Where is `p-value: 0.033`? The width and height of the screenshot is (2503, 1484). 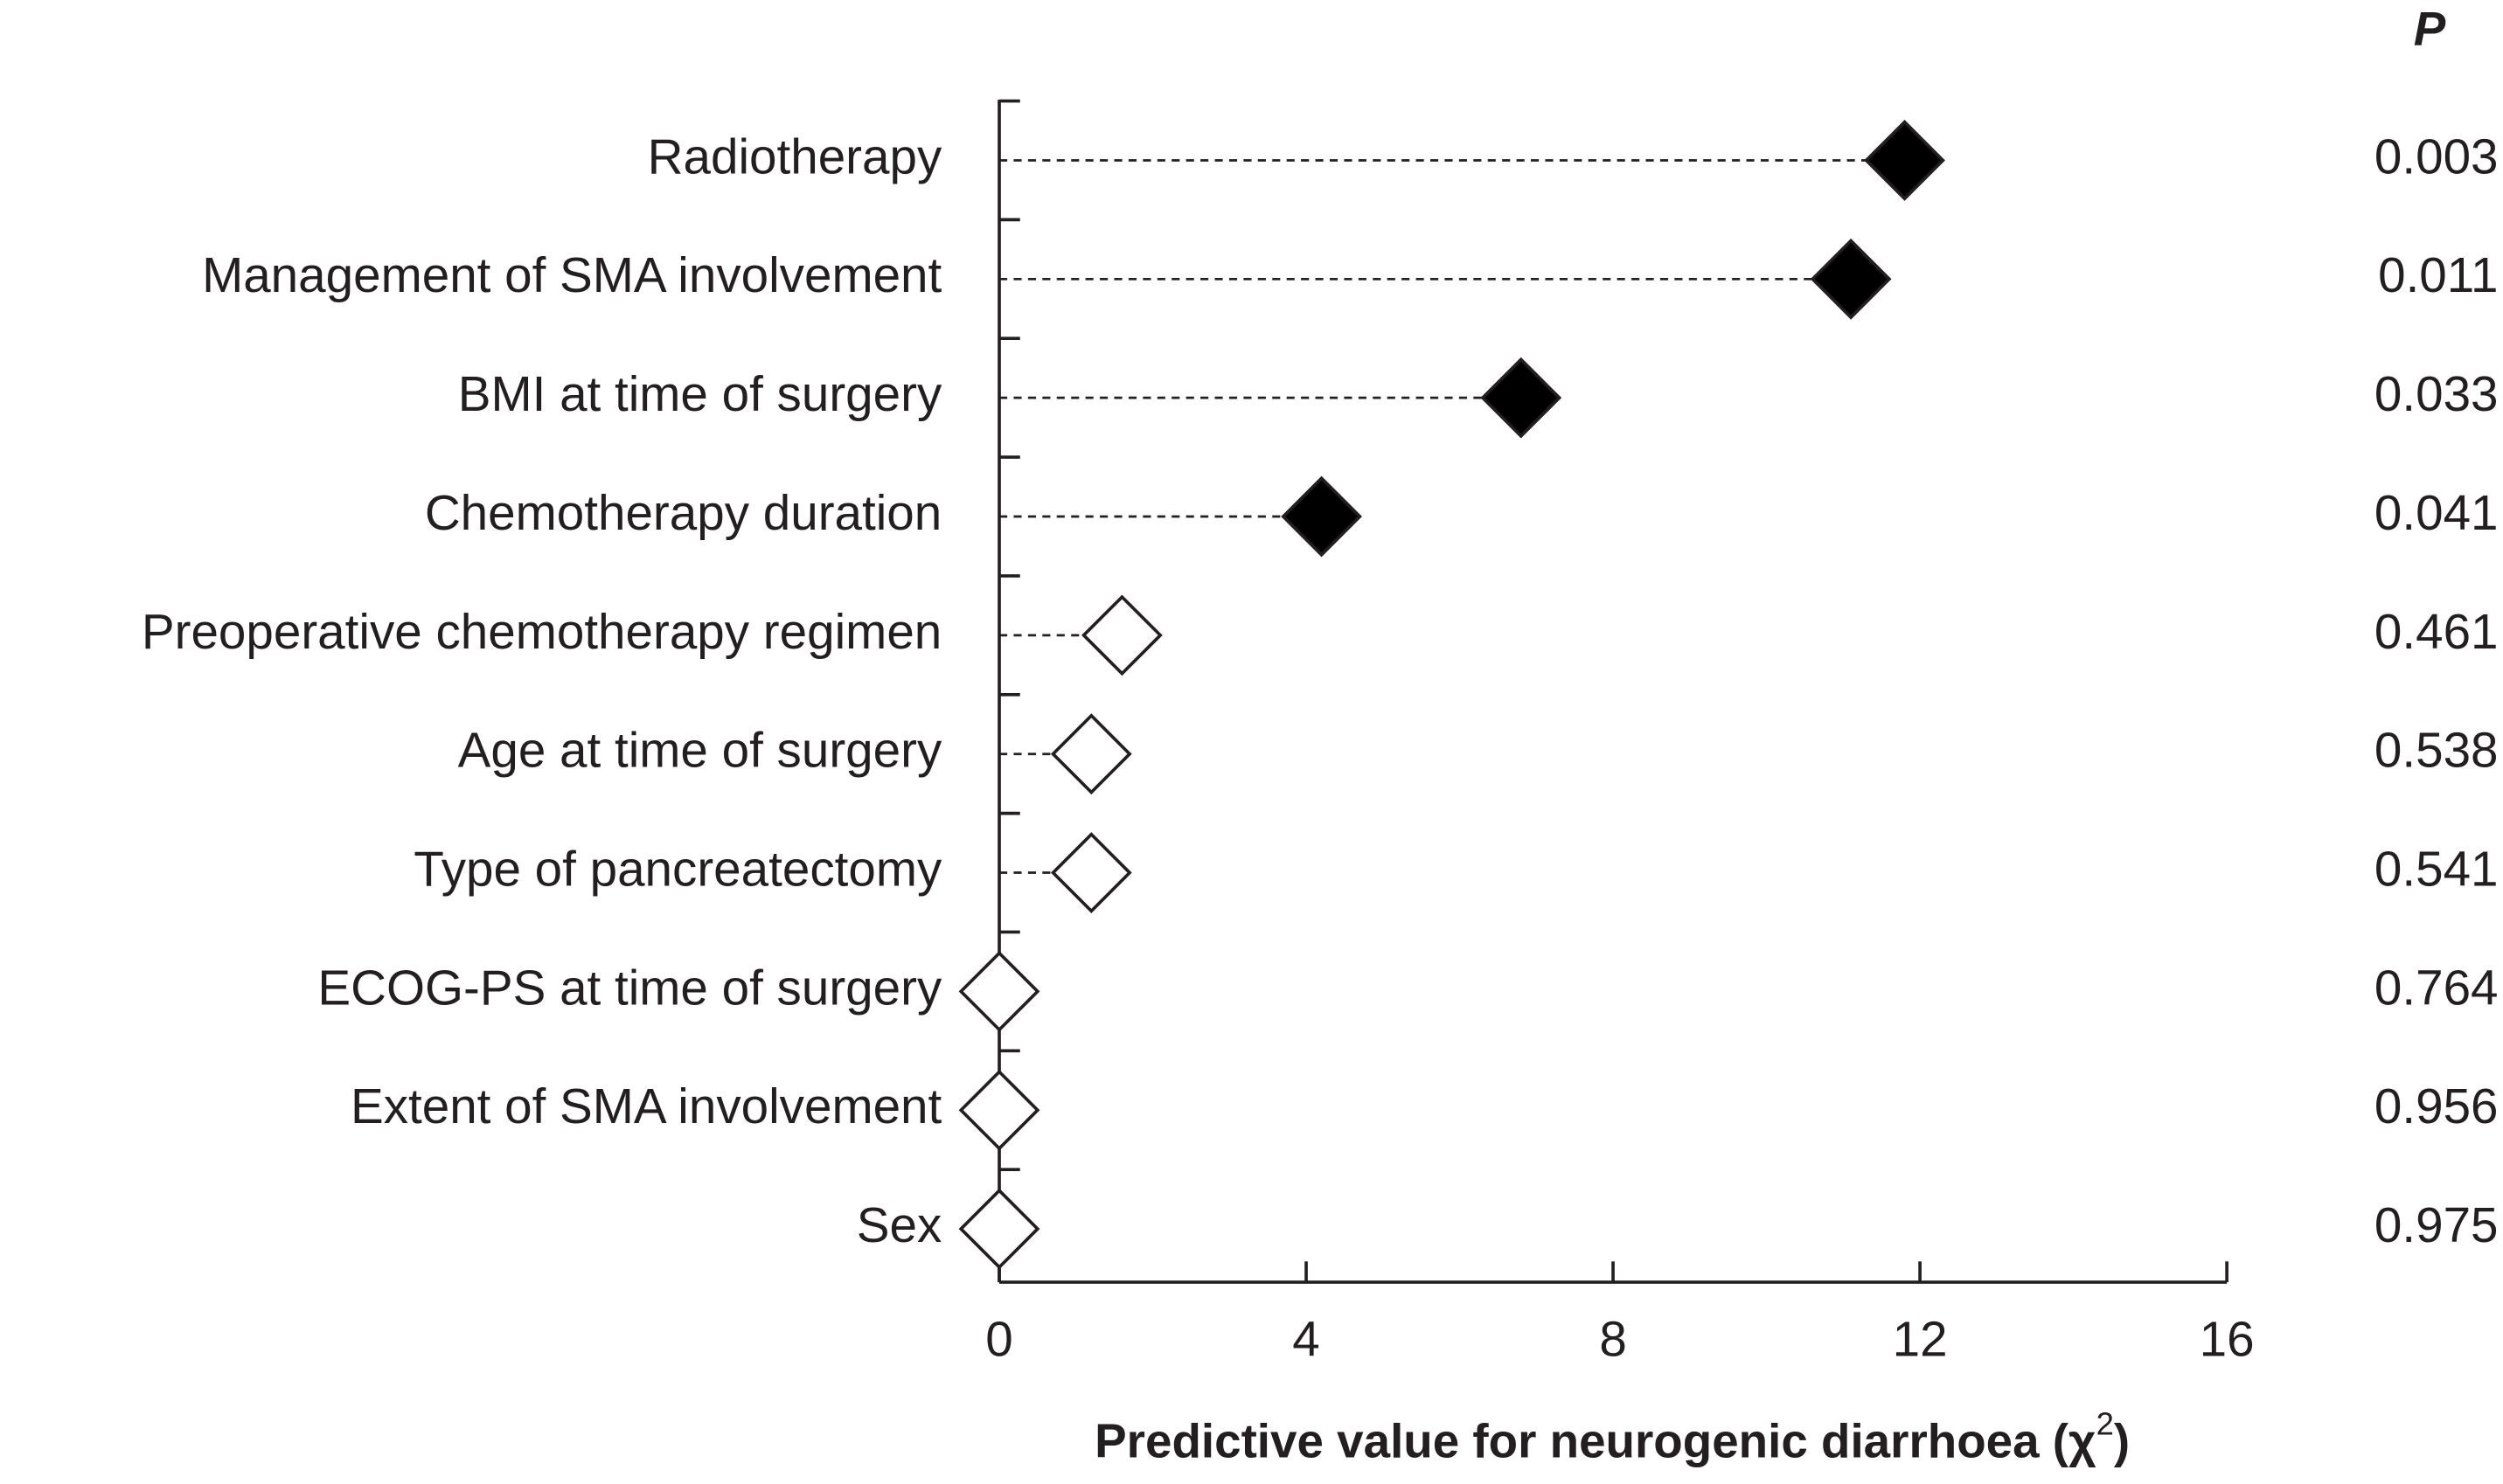 p-value: 0.033 is located at coordinates (2436, 393).